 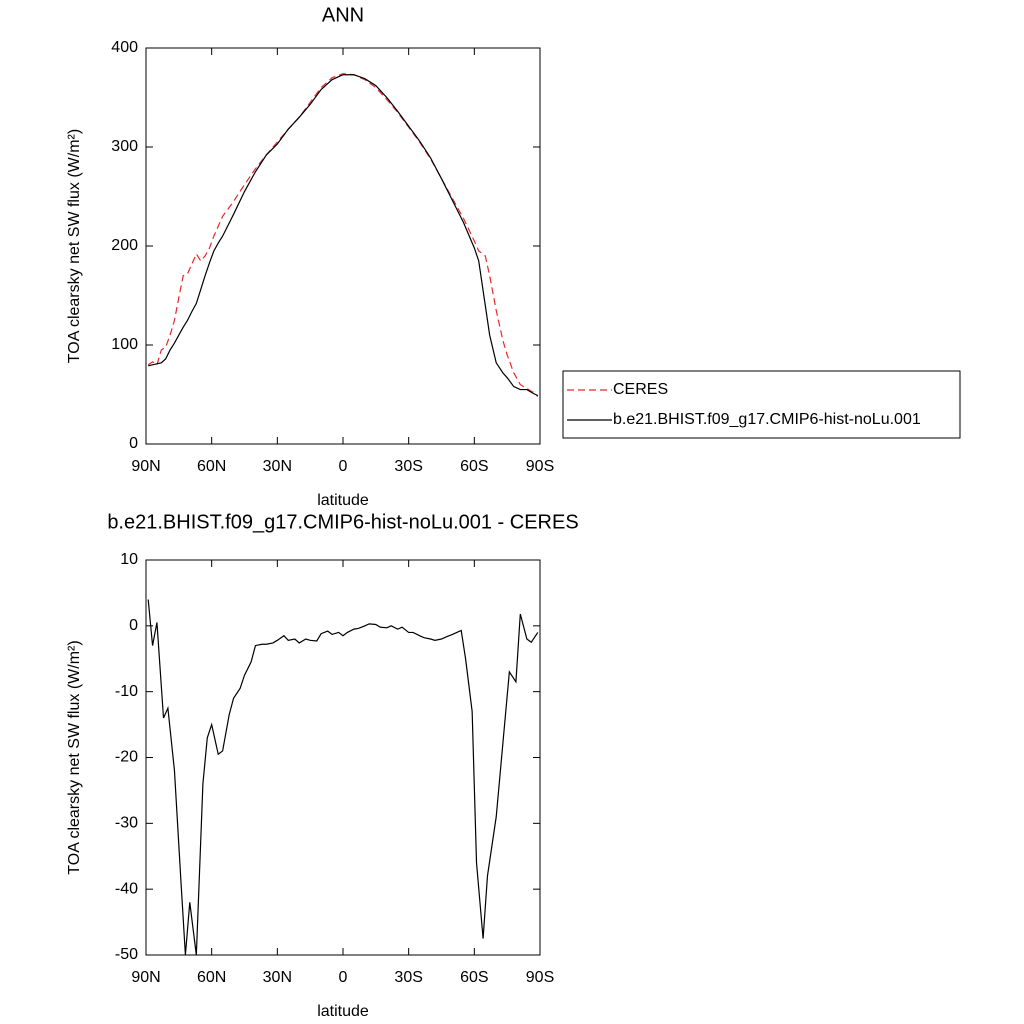 What do you see at coordinates (124, 245) in the screenshot?
I see `y-tick-label: 200` at bounding box center [124, 245].